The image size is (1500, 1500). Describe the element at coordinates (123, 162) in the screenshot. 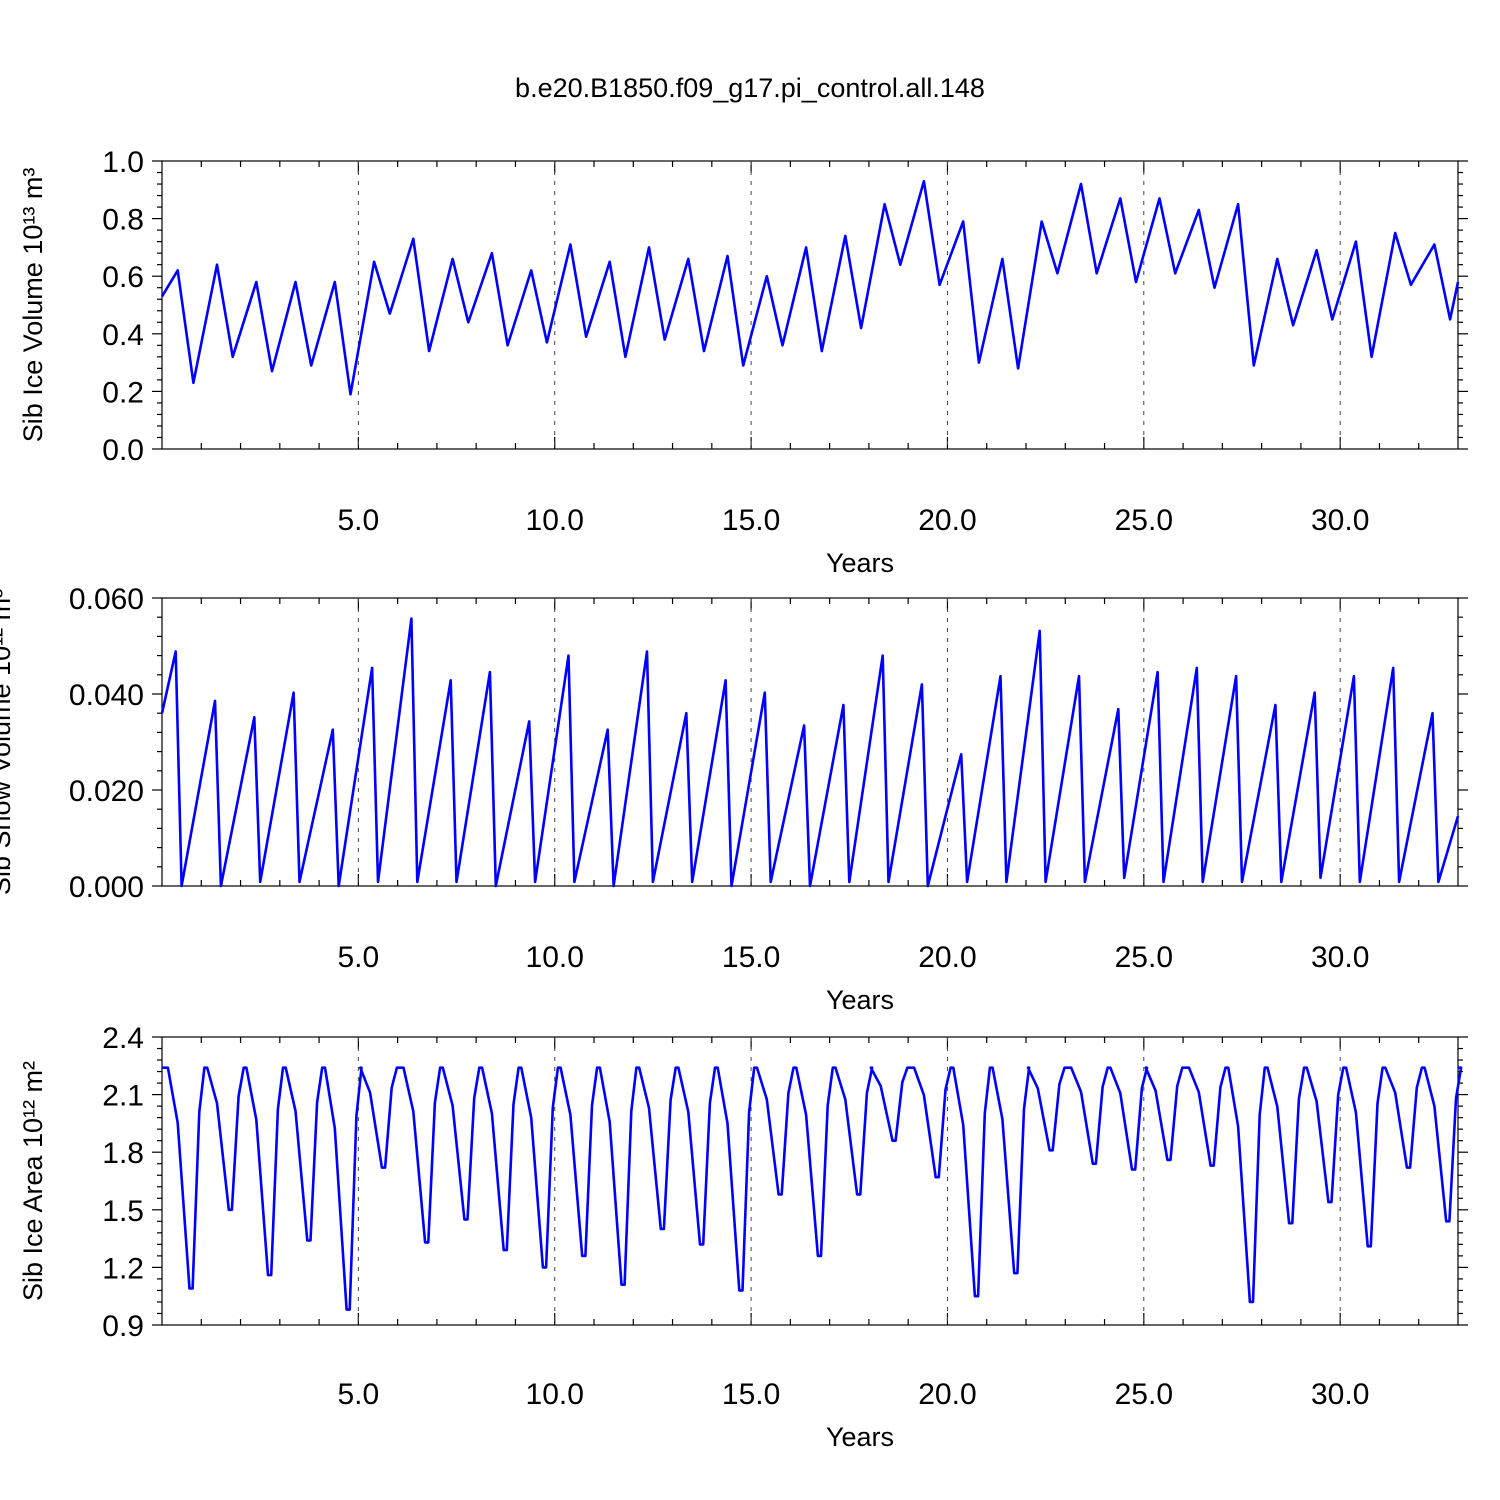

I see `y-tick-label: 1.0` at that location.